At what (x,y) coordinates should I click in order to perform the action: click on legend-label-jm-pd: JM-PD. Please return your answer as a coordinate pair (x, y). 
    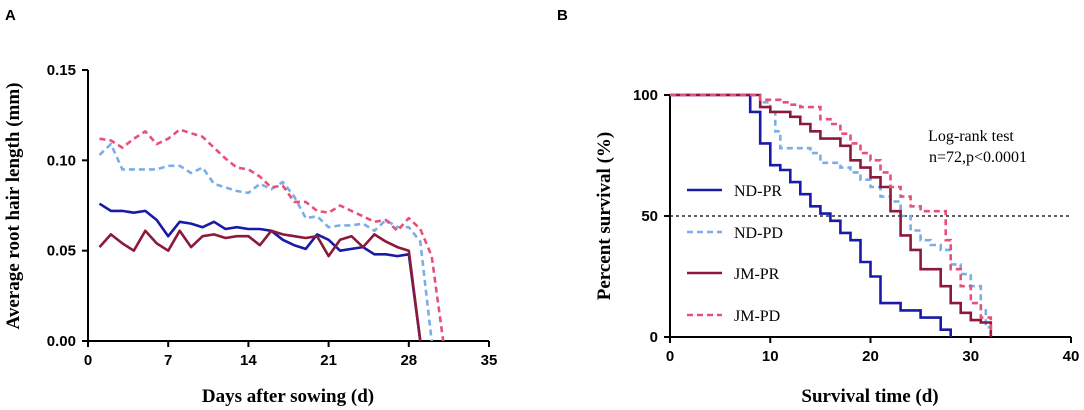
    Looking at the image, I should click on (757, 316).